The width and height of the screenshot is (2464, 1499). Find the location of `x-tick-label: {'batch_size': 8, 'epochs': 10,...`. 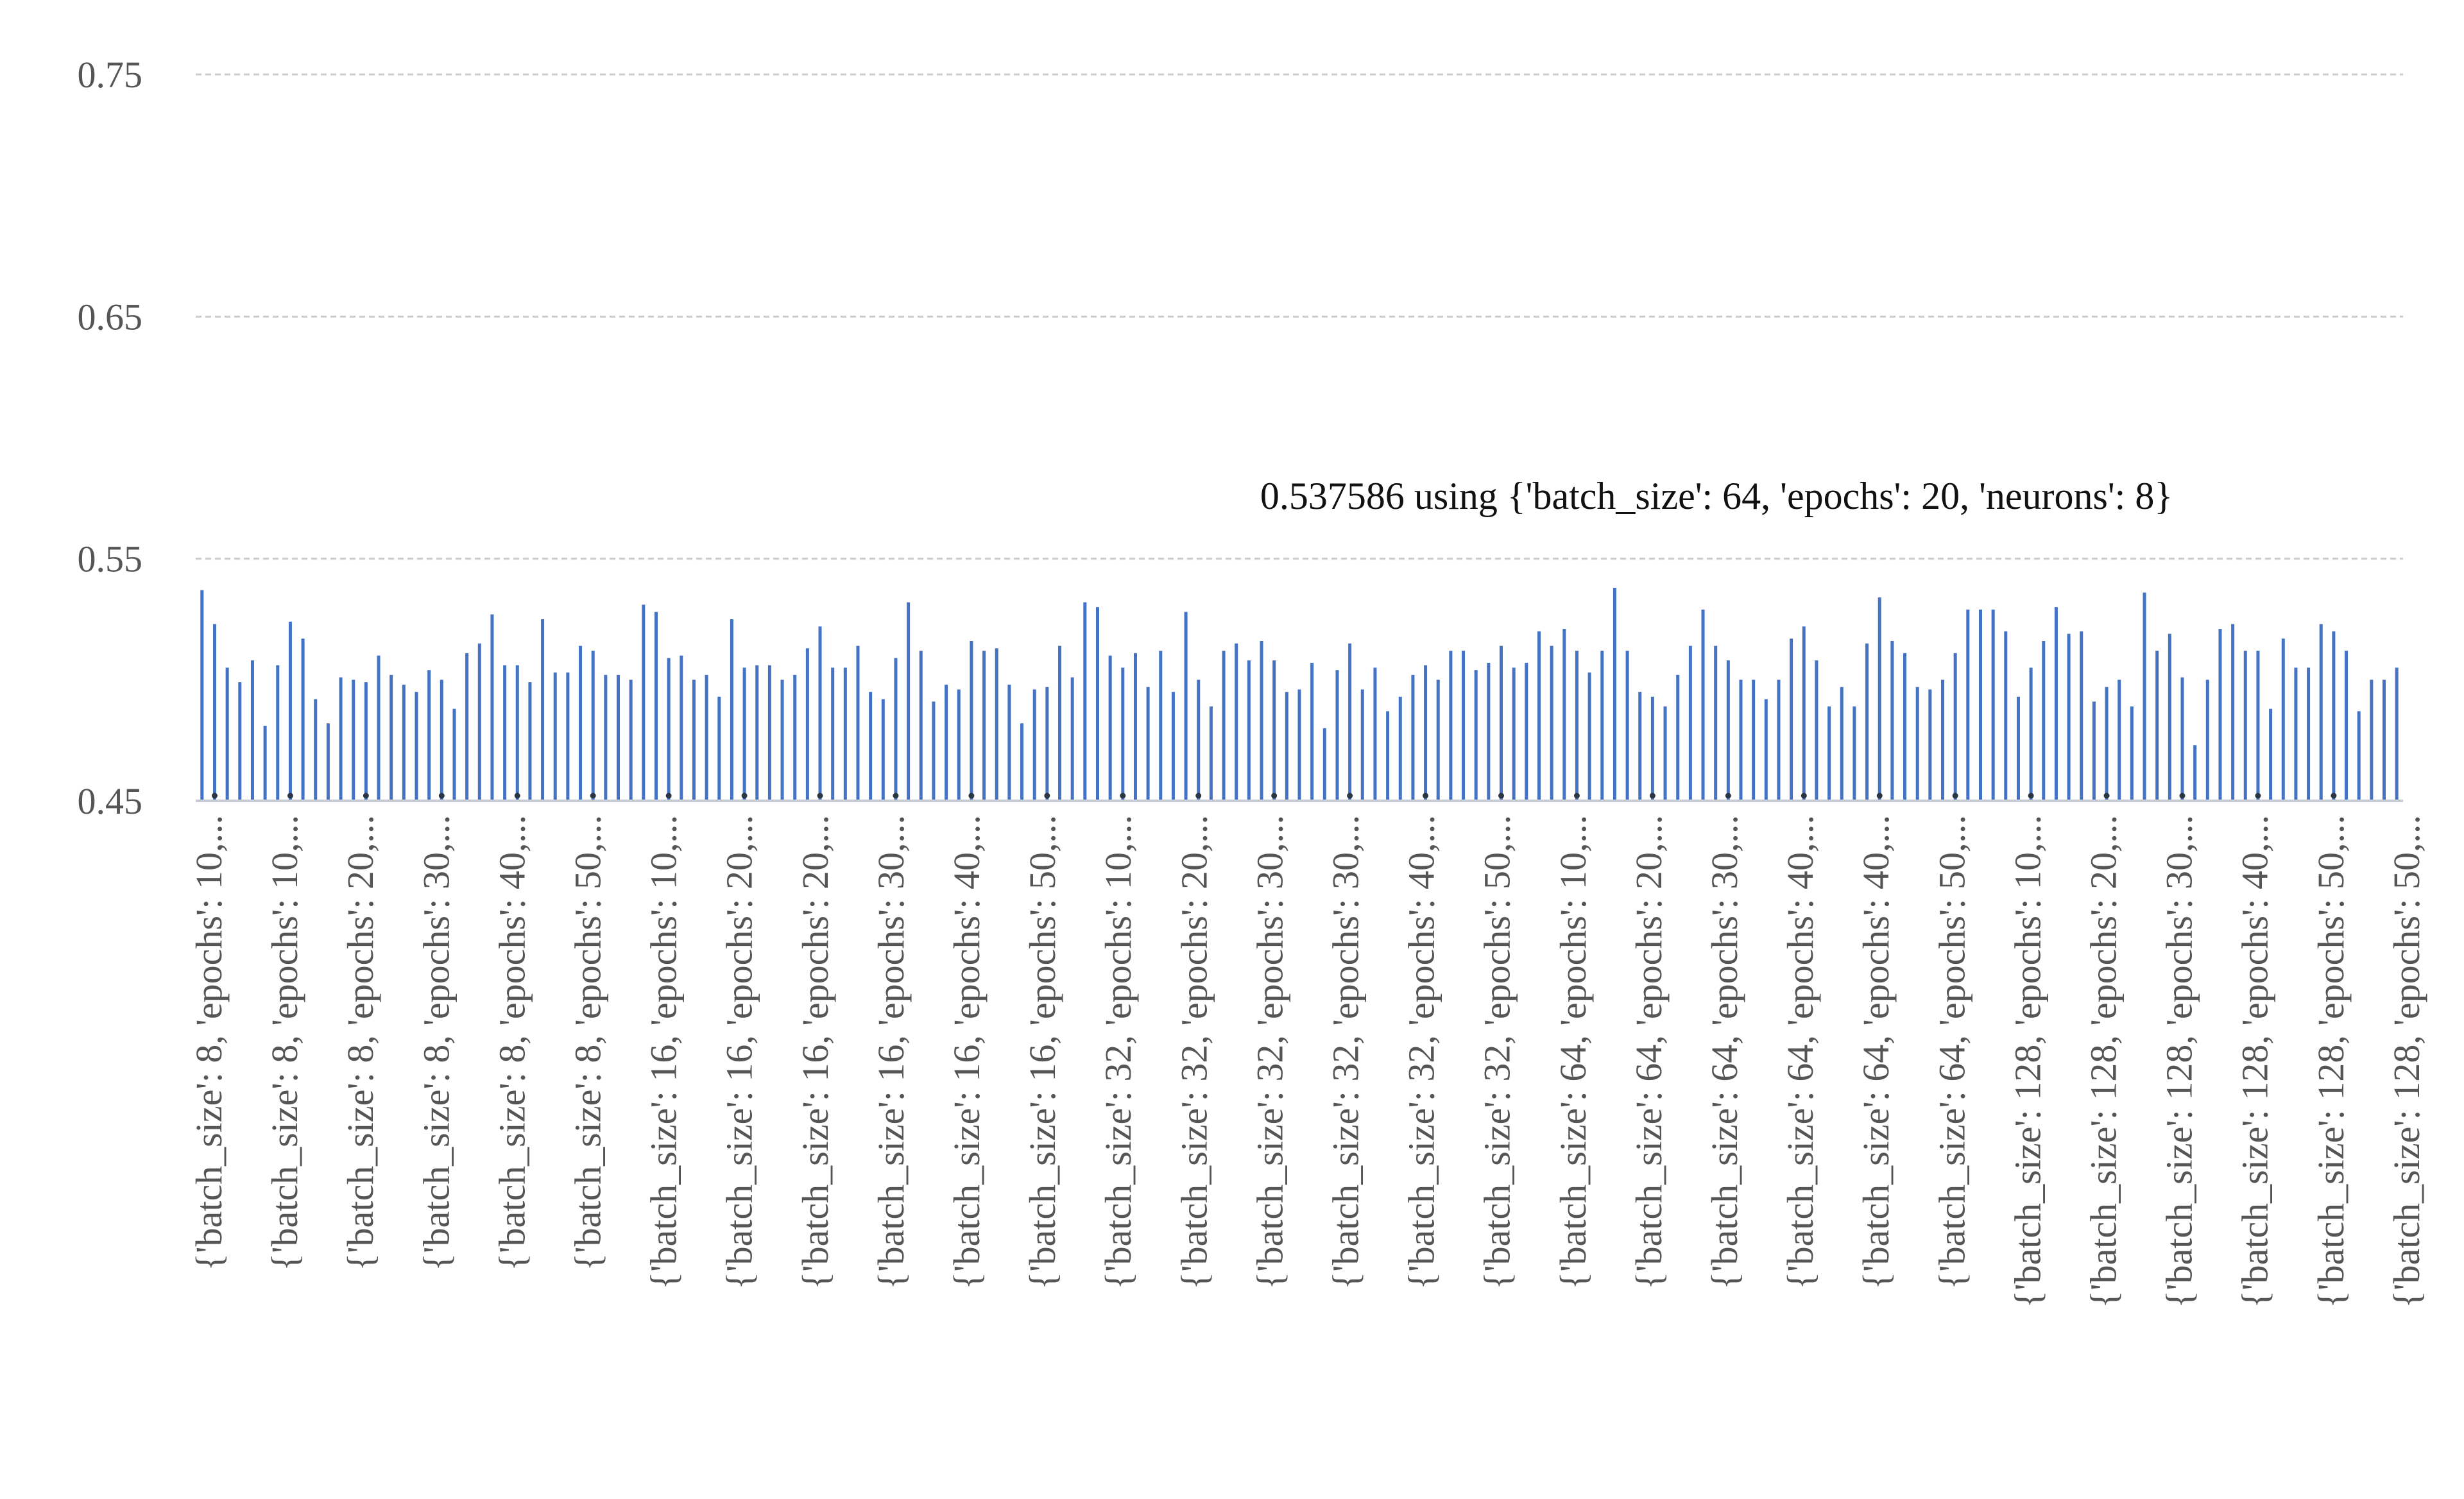

x-tick-label: {'batch_size': 8, 'epochs': 10,... is located at coordinates (285, 1043).